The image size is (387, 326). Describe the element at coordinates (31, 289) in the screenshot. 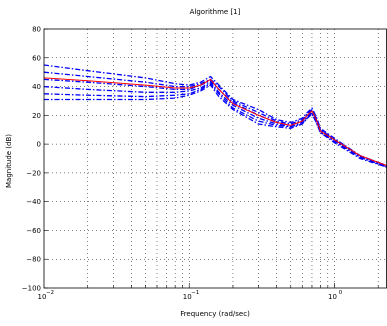

I see `y-tick-label: −100` at that location.